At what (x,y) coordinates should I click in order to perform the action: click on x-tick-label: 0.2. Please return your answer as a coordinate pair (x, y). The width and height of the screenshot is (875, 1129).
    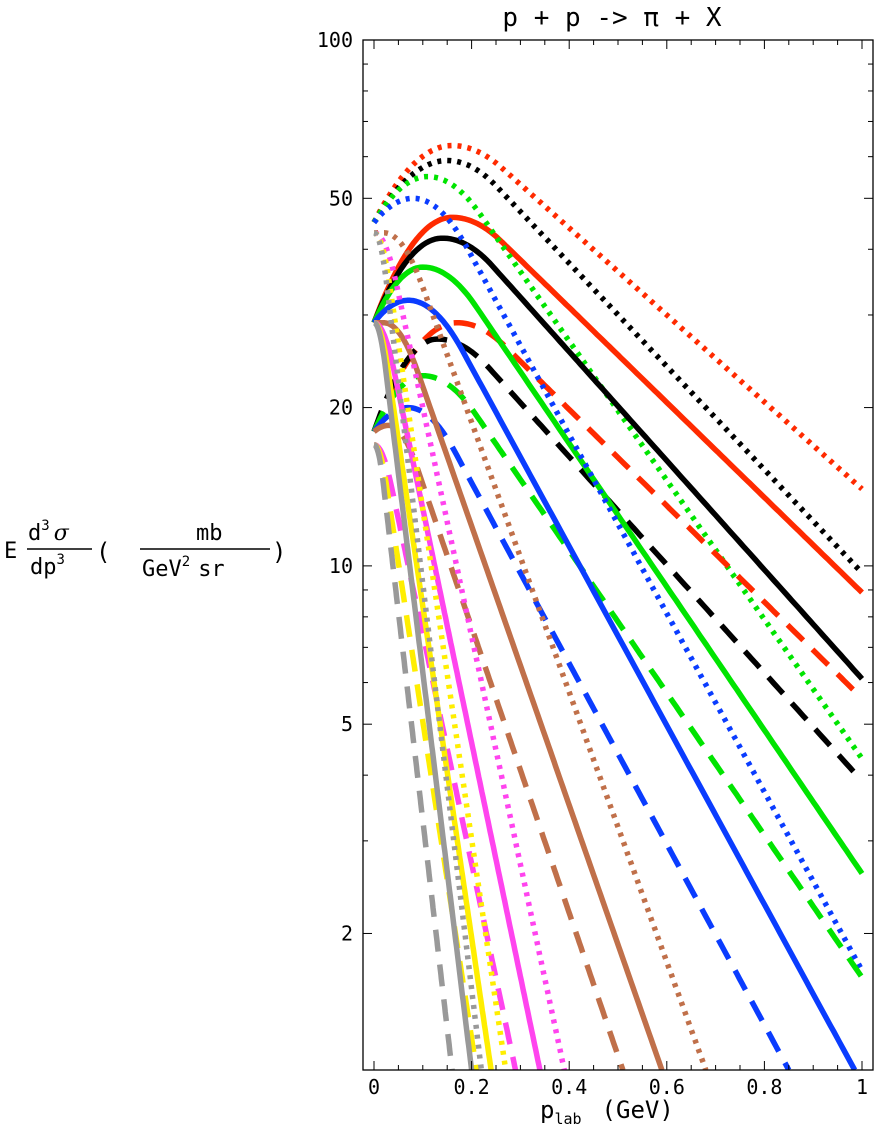
    Looking at the image, I should click on (472, 1087).